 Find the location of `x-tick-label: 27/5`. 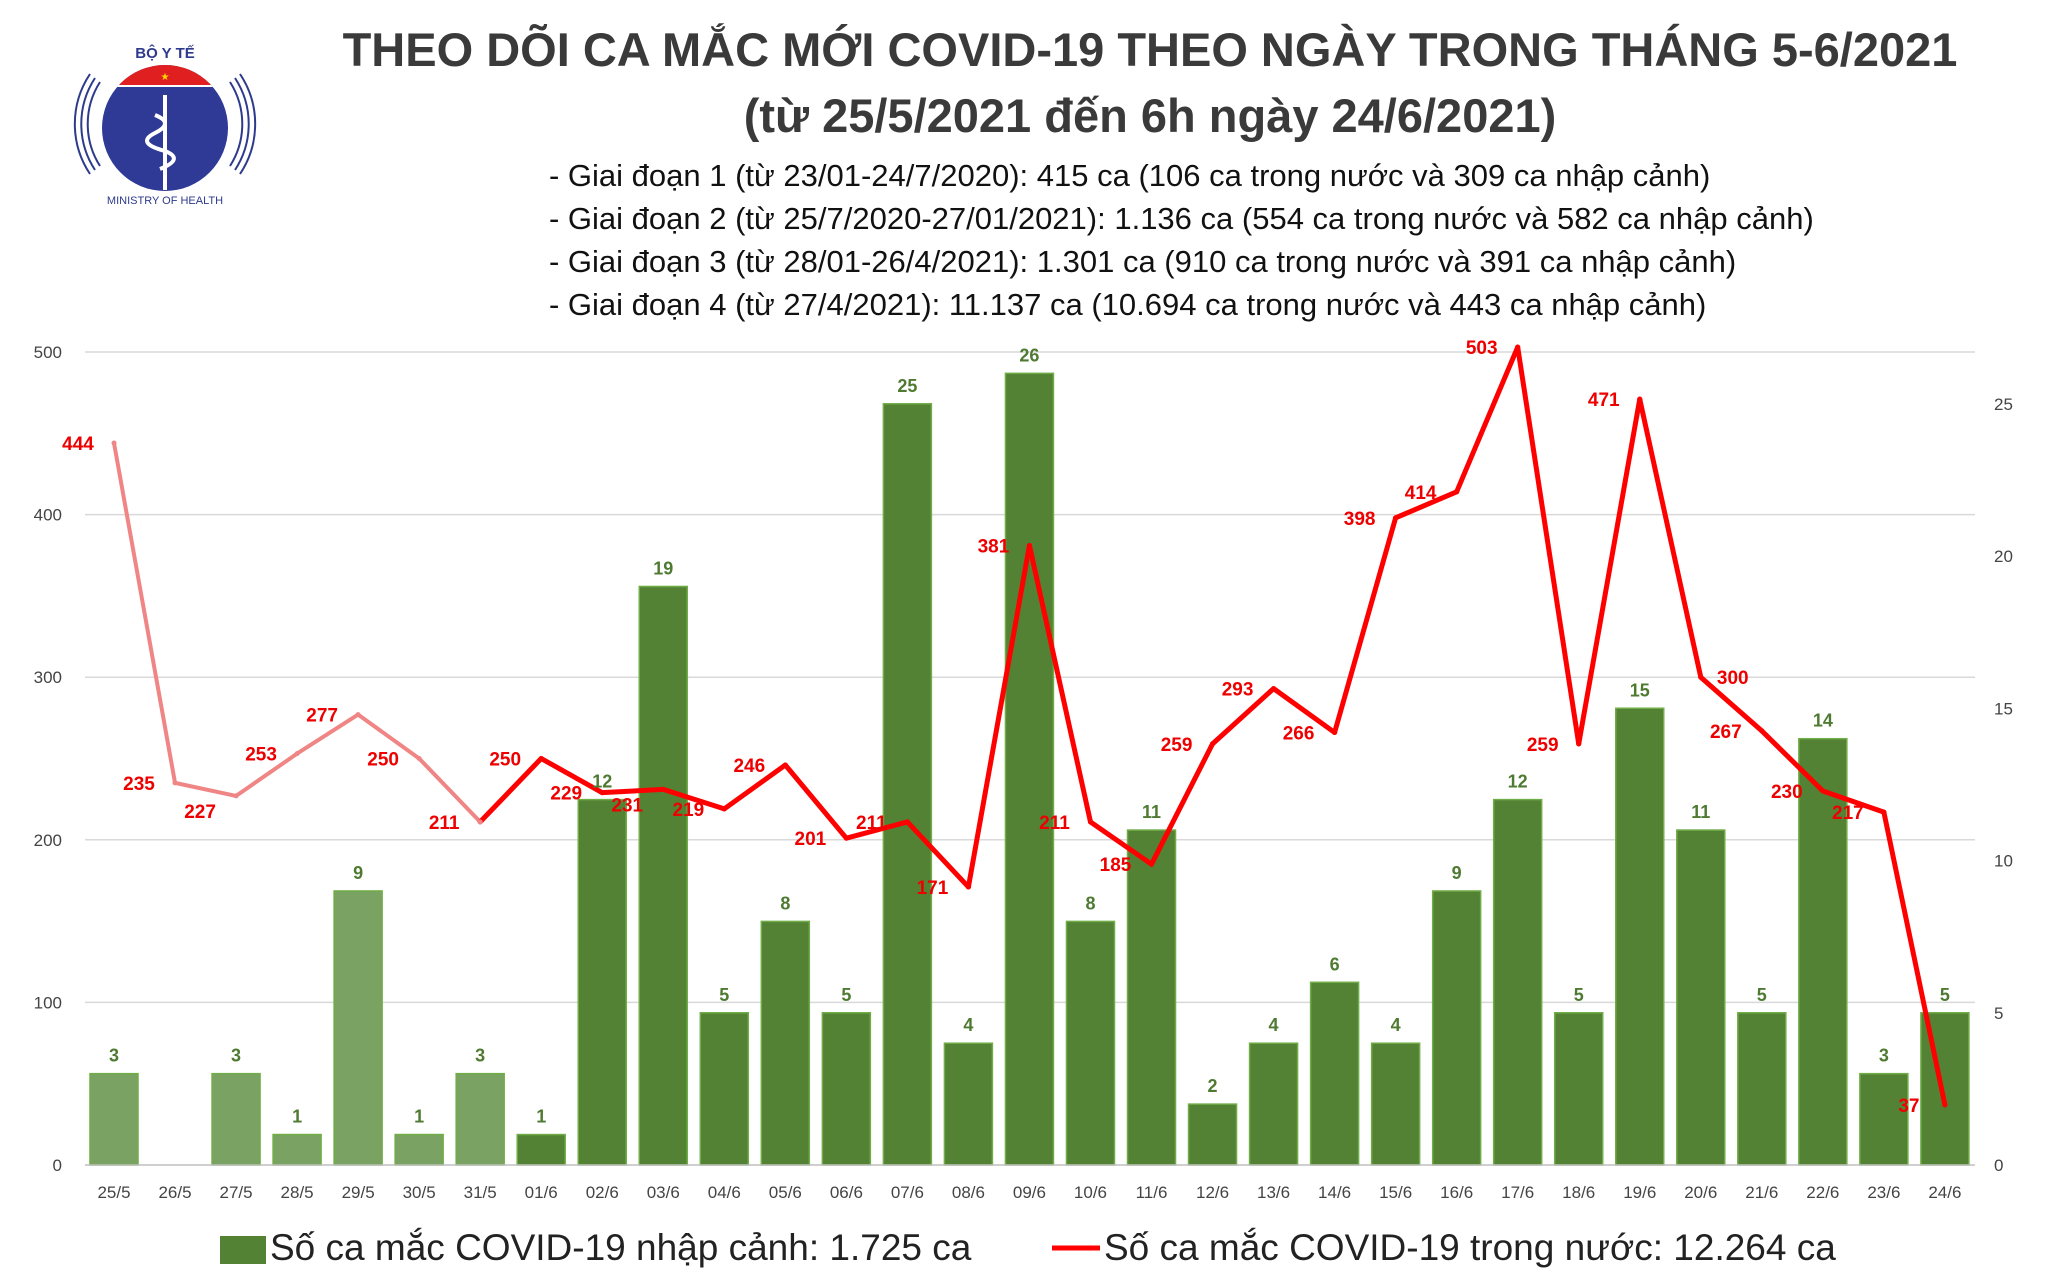

x-tick-label: 27/5 is located at coordinates (236, 1192).